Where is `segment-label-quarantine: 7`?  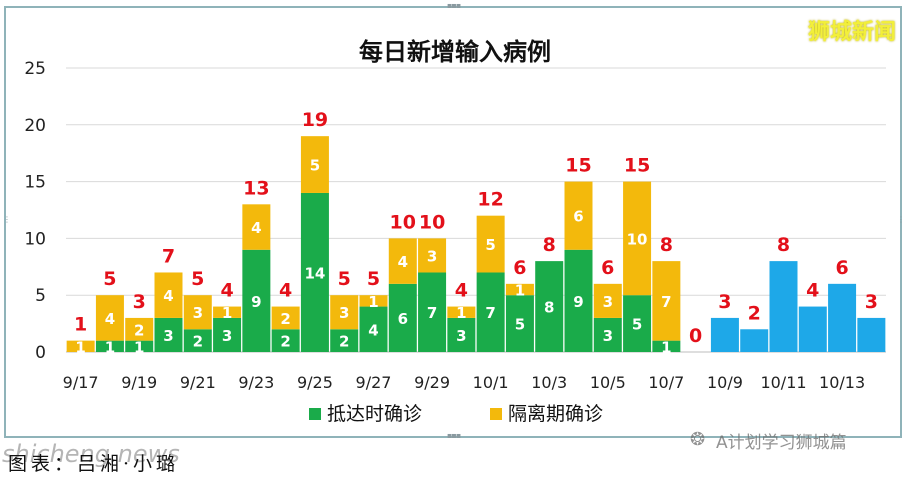 segment-label-quarantine: 7 is located at coordinates (666, 302).